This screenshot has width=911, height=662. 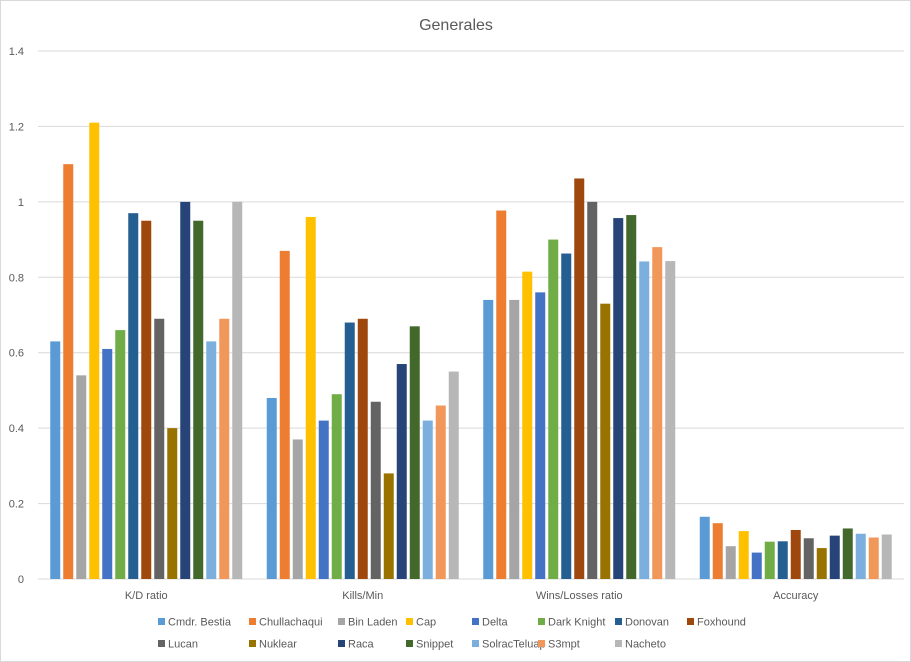 I want to click on y-tick-label: 1.4, so click(x=16, y=52).